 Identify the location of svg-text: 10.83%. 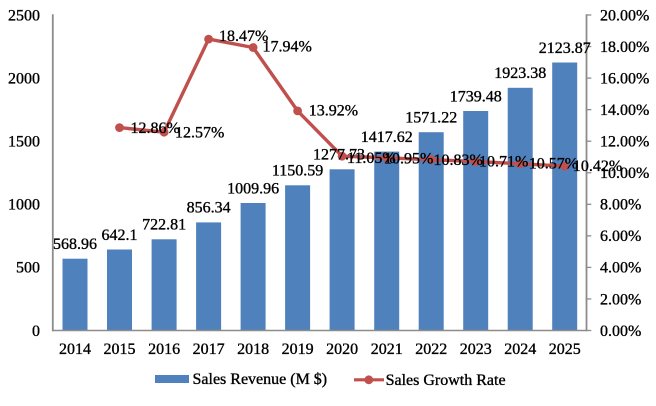
(458, 160).